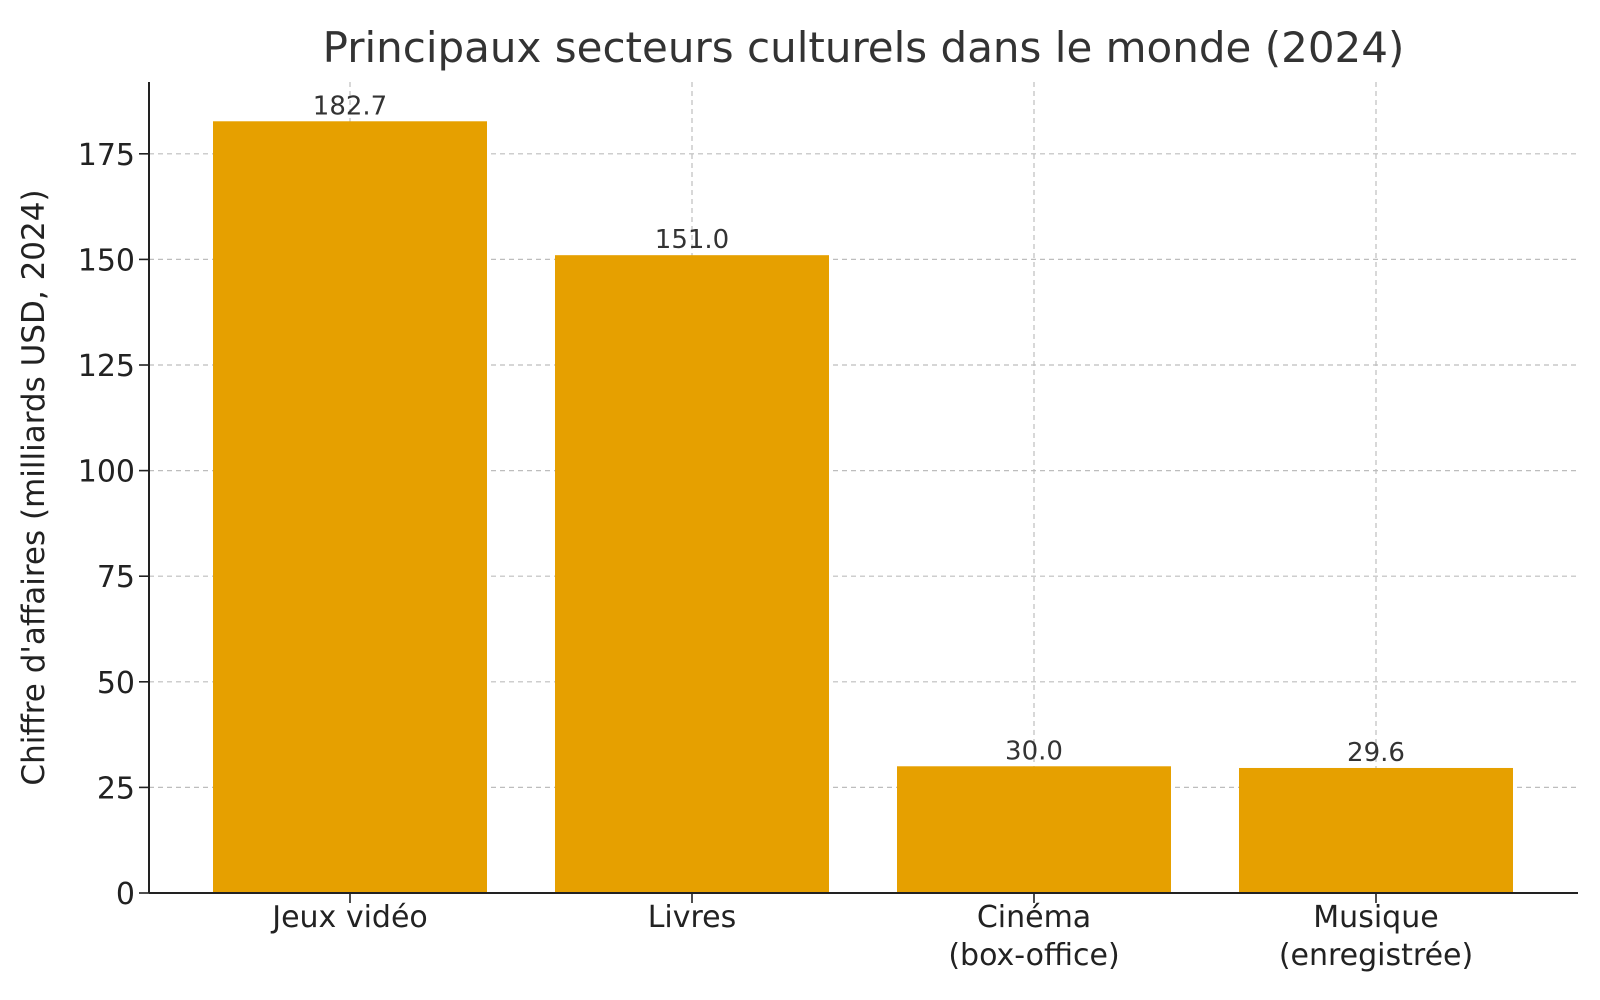 Image resolution: width=1600 pixels, height=1000 pixels. I want to click on y-tick-label: 175, so click(106, 155).